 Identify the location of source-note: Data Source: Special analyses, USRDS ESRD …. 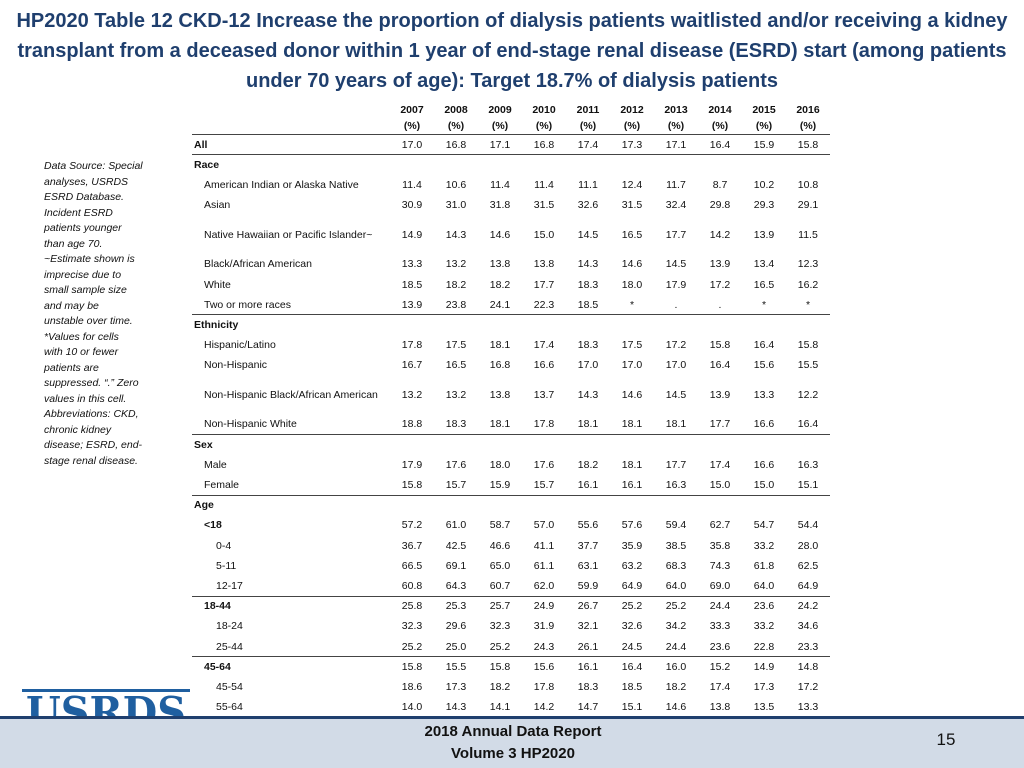
(103, 314).